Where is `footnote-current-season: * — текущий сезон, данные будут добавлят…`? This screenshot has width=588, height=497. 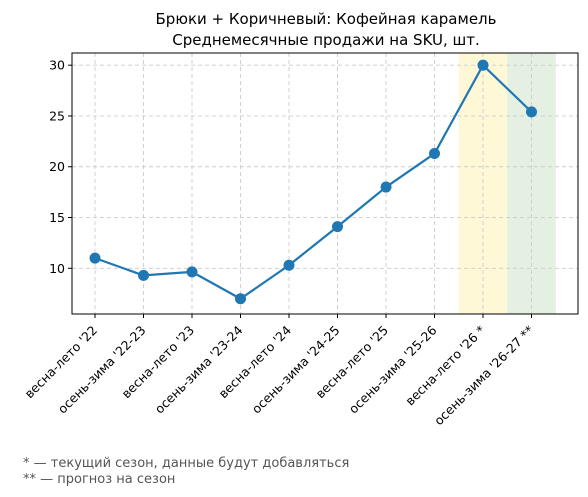 footnote-current-season: * — текущий сезон, данные будут добавлят… is located at coordinates (186, 463).